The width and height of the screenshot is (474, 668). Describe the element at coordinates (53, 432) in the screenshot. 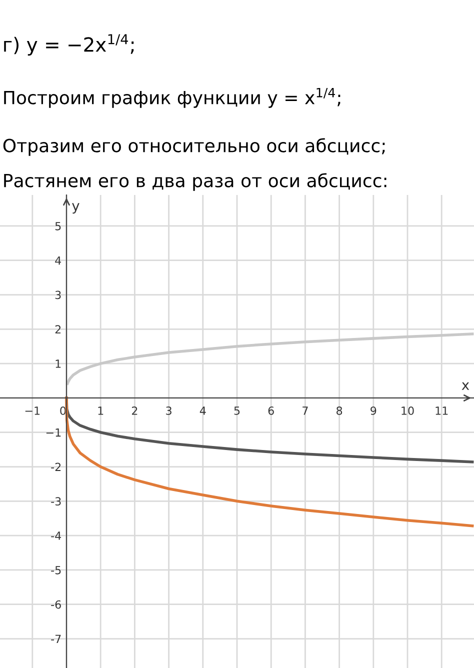

I see `y-tick-label: −1` at that location.